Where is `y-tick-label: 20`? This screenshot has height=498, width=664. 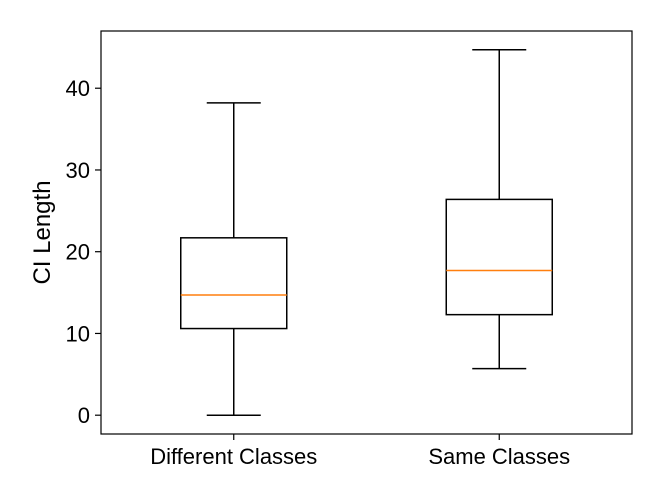
y-tick-label: 20 is located at coordinates (78, 252).